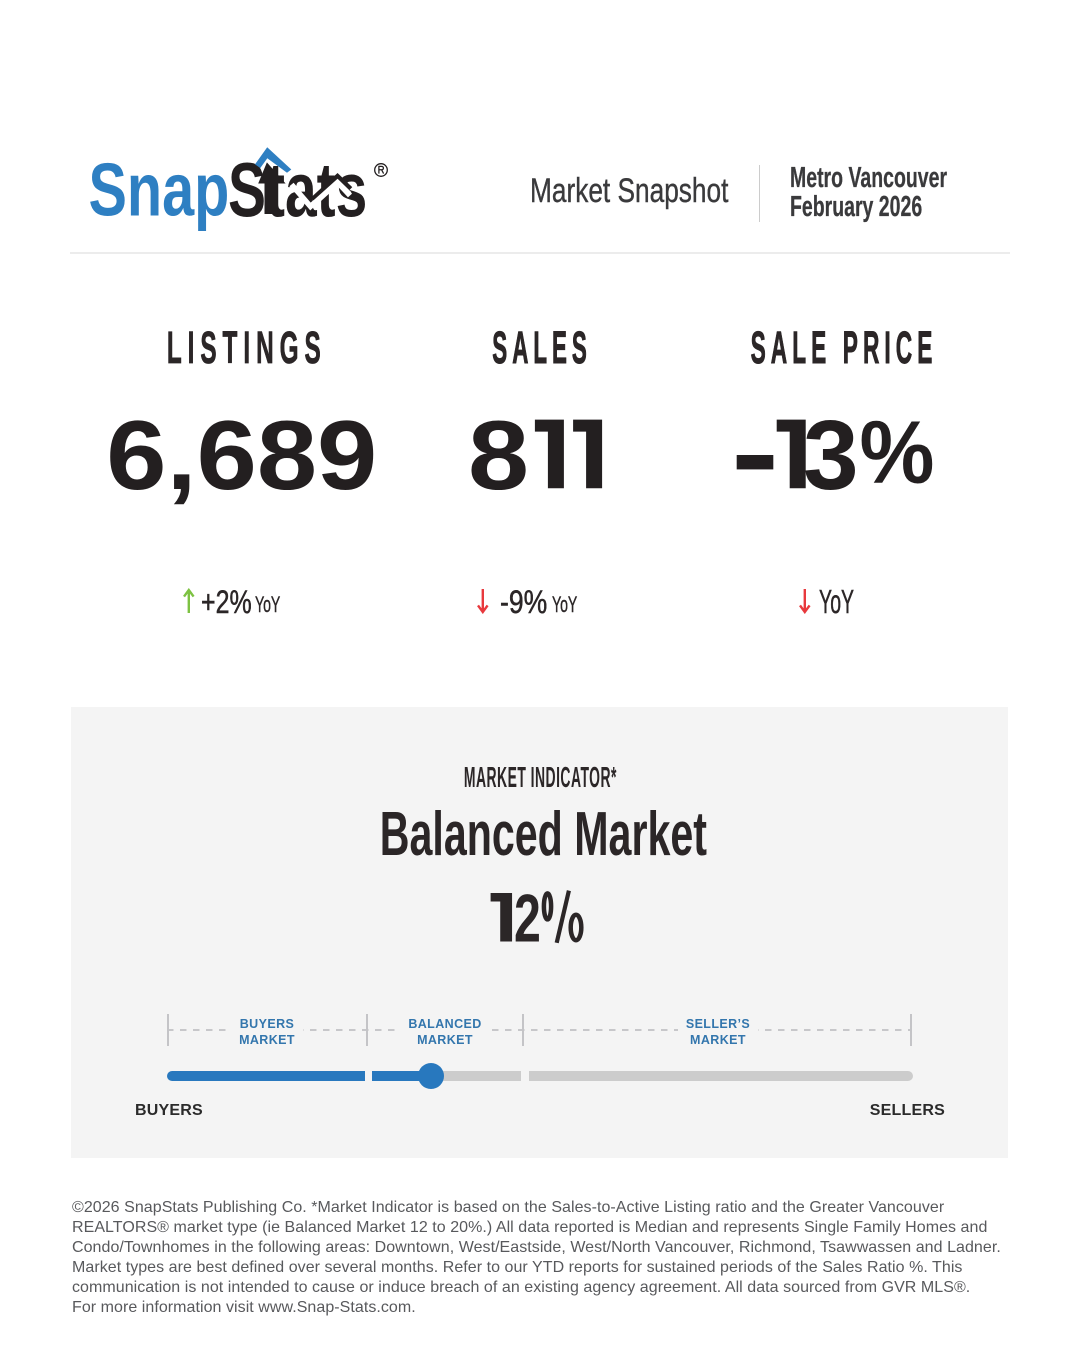 Image resolution: width=1080 pixels, height=1350 pixels. I want to click on svg-text: 3, so click(831, 457).